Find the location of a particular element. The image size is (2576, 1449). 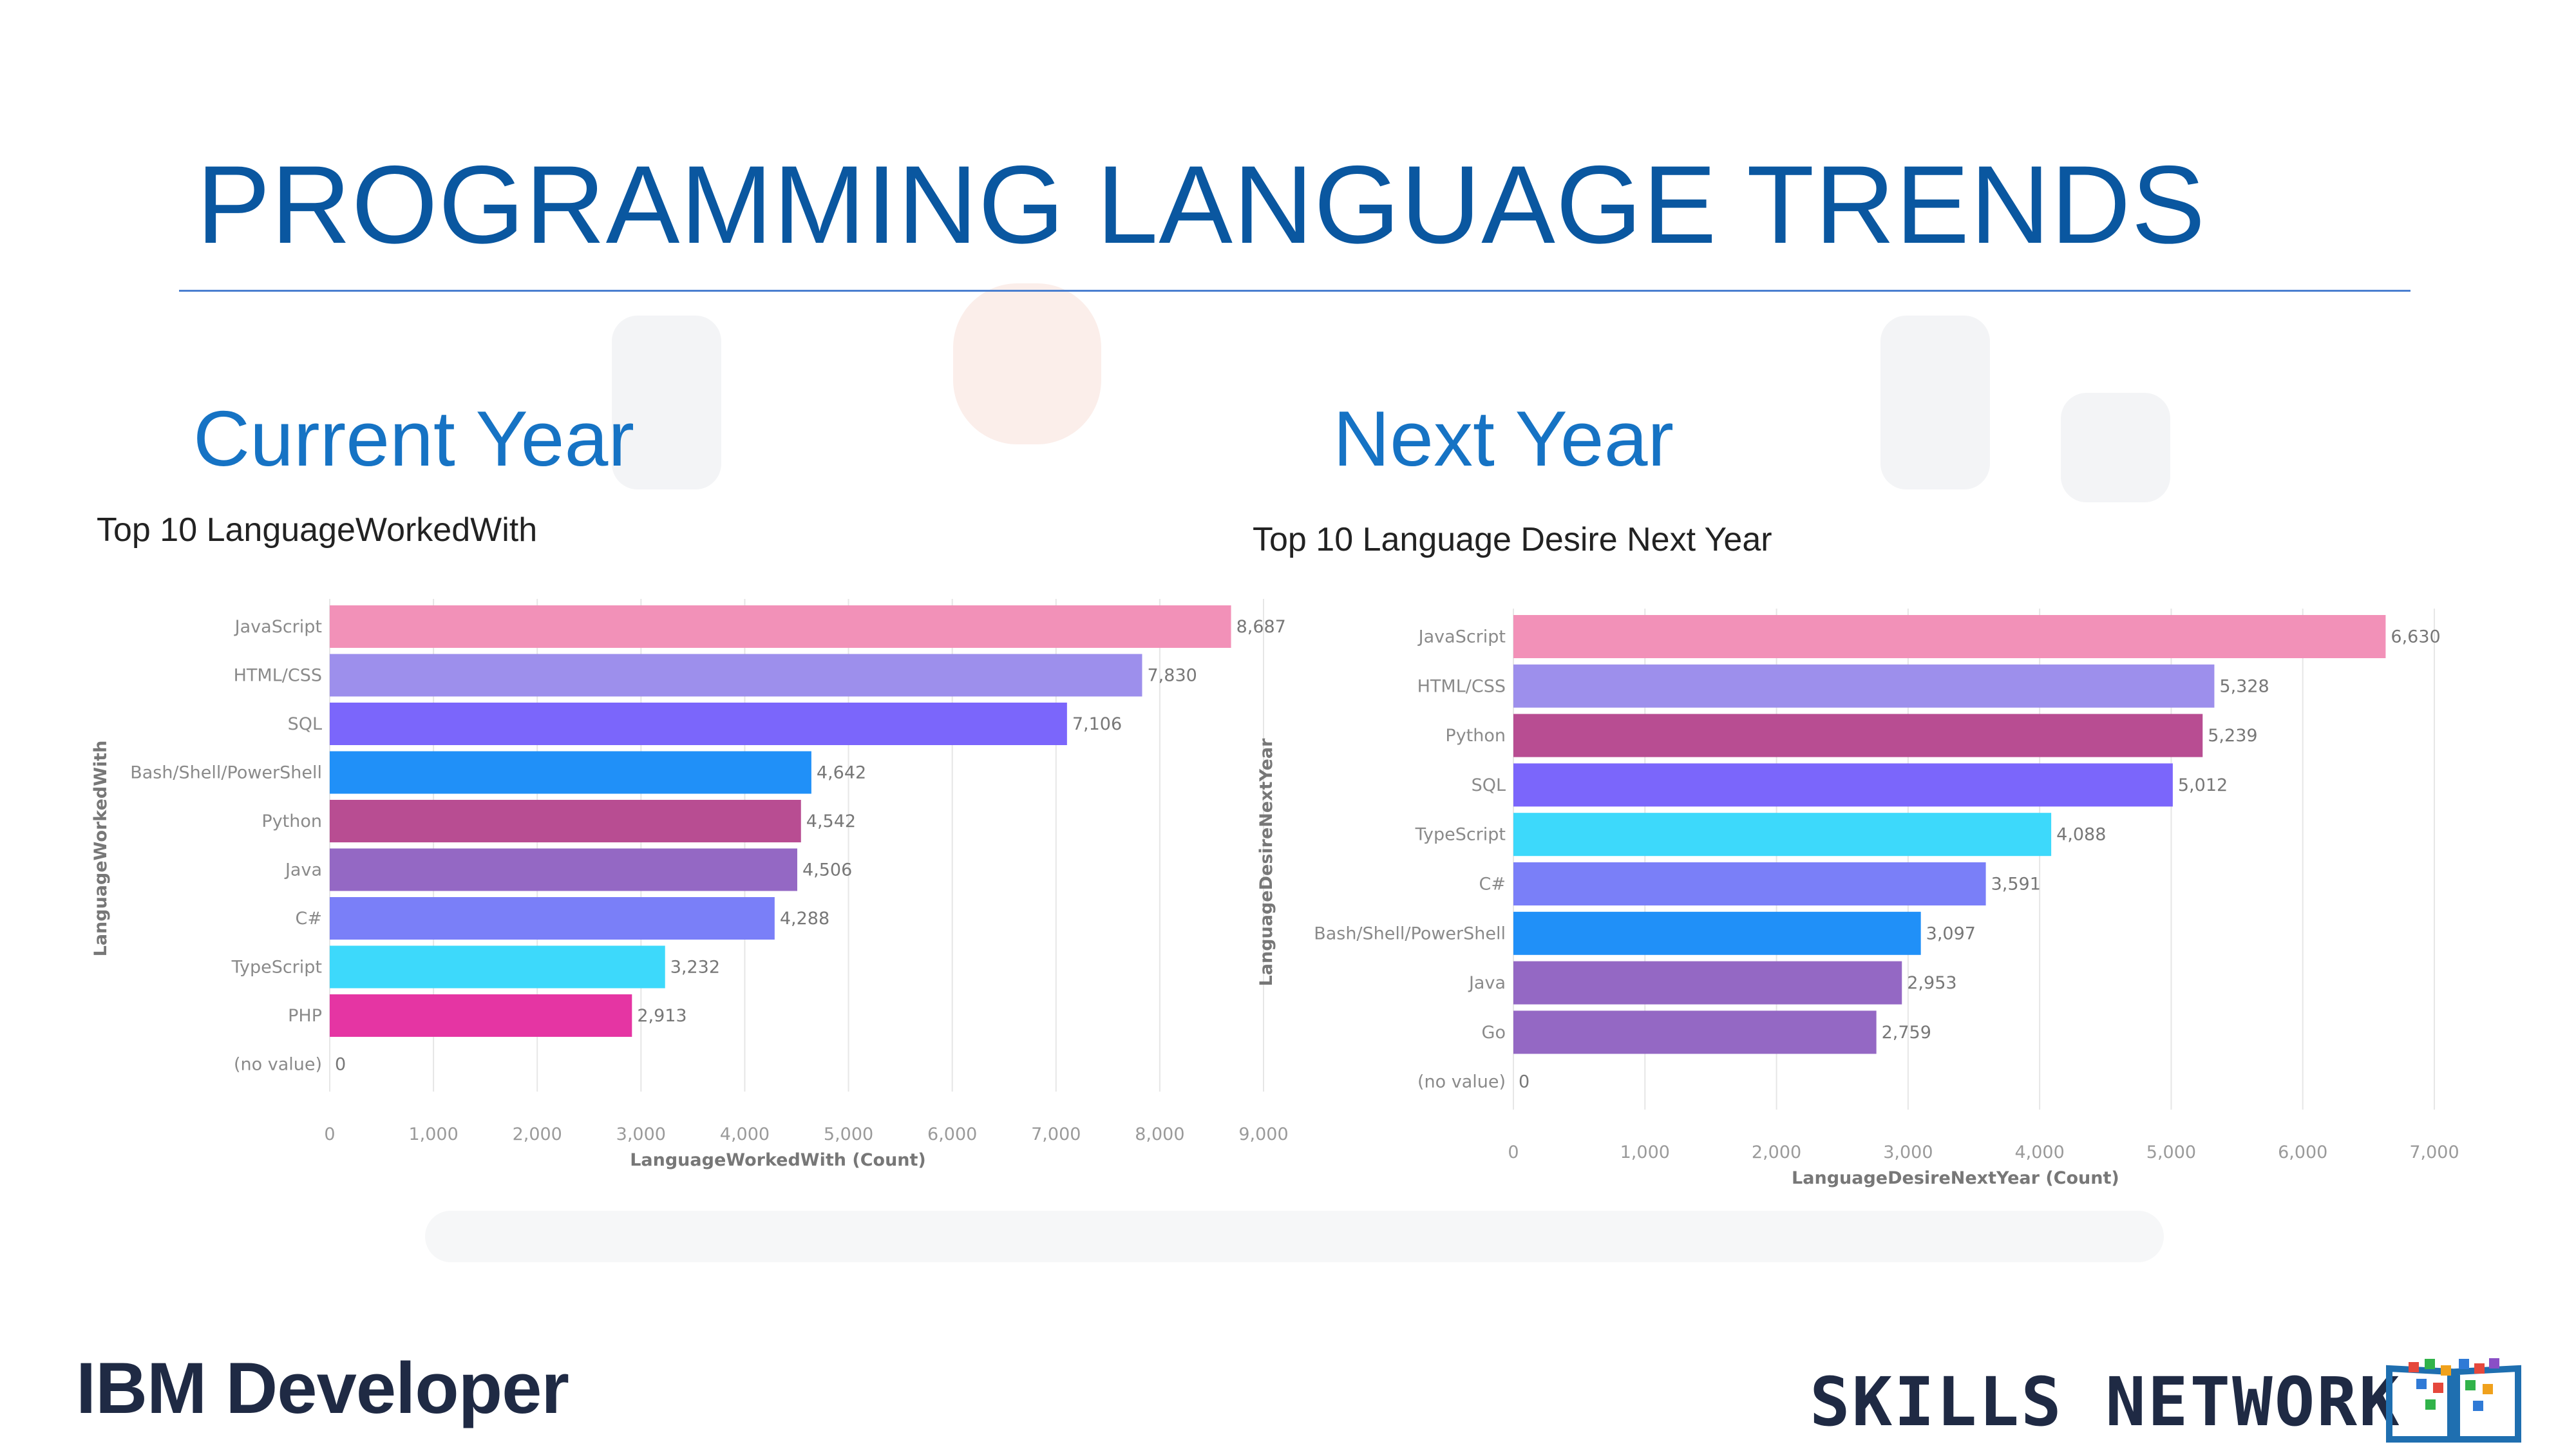

ibm-developer-logo: IBM Developer is located at coordinates (322, 1388).